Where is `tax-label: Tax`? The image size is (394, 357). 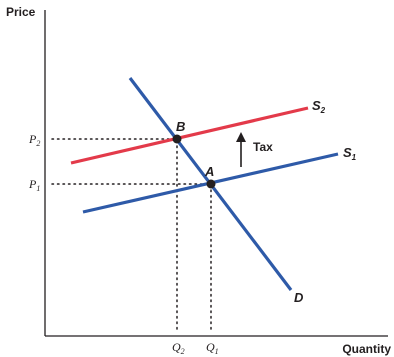
tax-label: Tax is located at coordinates (263, 147).